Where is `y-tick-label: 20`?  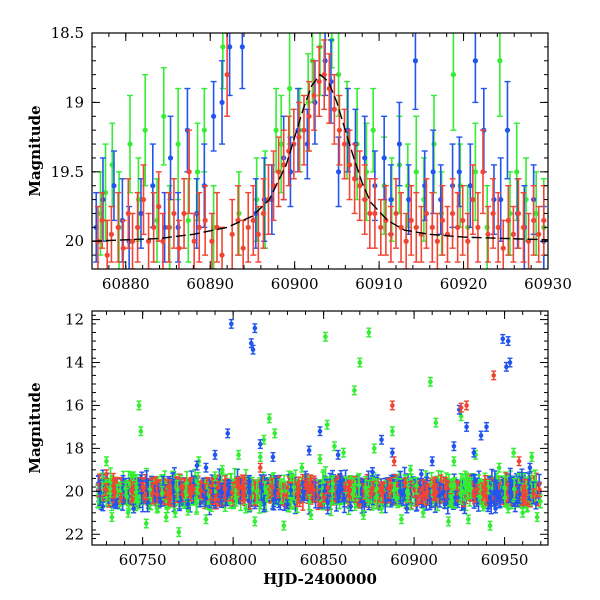
y-tick-label: 20 is located at coordinates (74, 491).